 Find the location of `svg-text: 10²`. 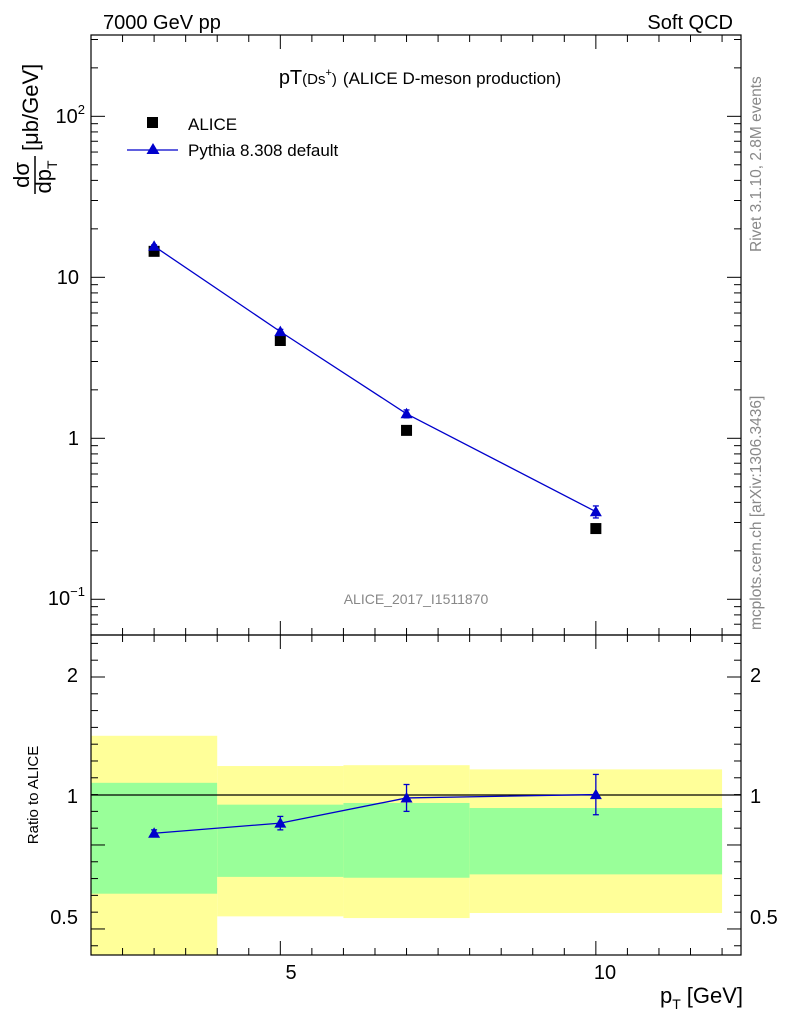

svg-text: 10² is located at coordinates (70, 115).